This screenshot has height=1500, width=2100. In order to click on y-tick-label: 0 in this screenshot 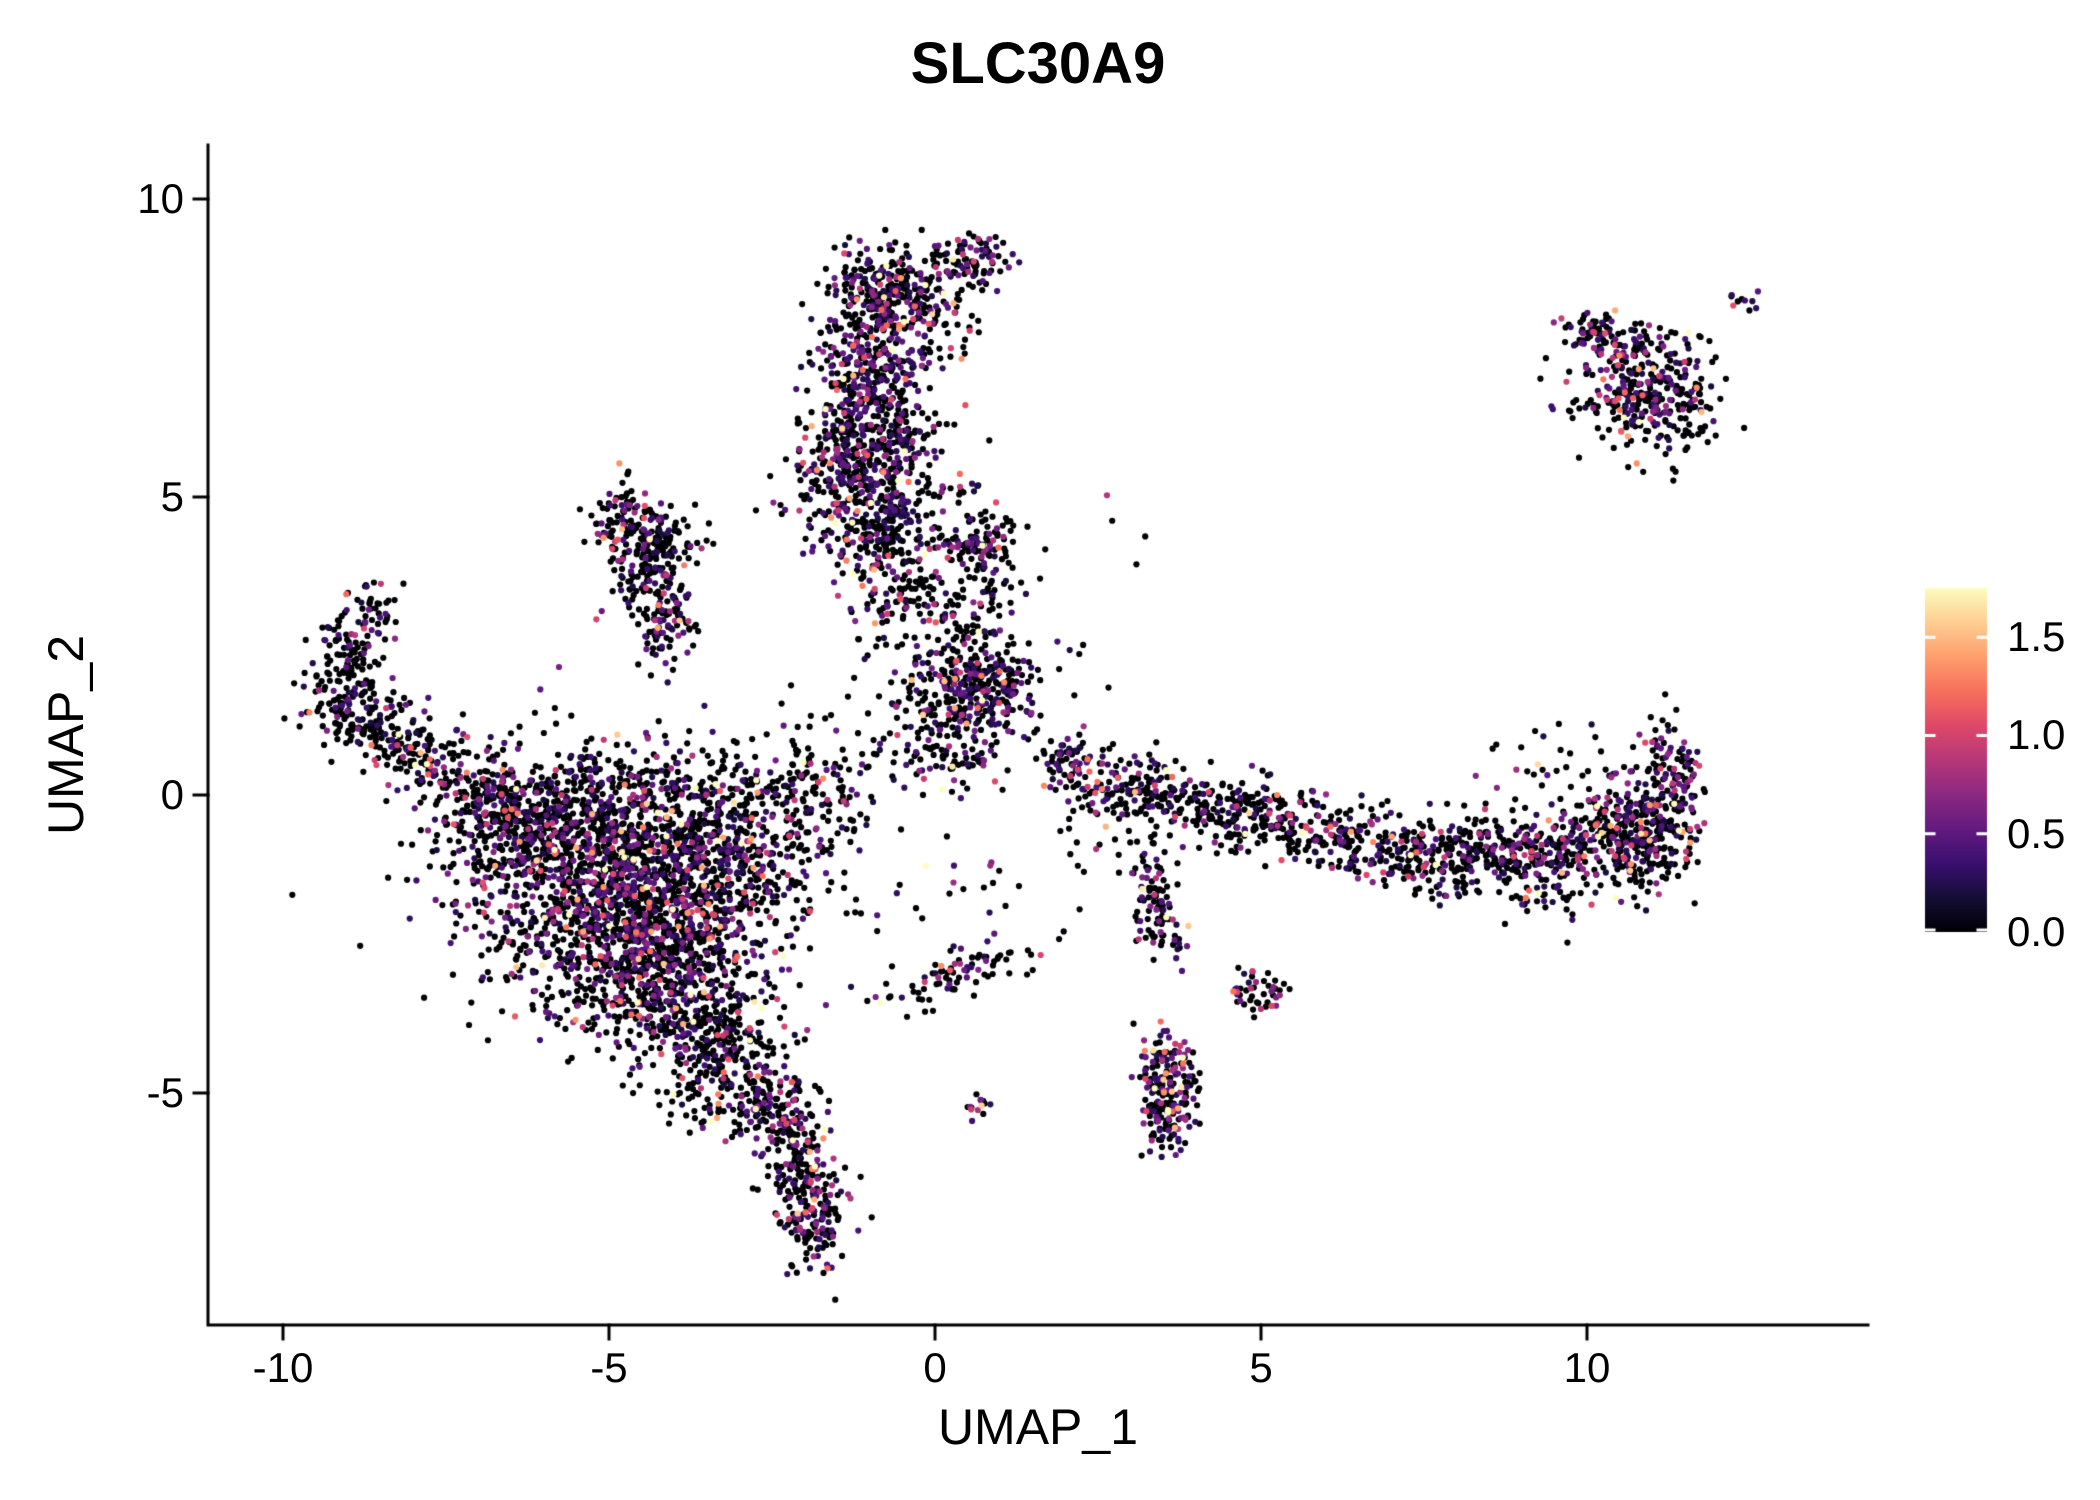, I will do `click(172, 794)`.